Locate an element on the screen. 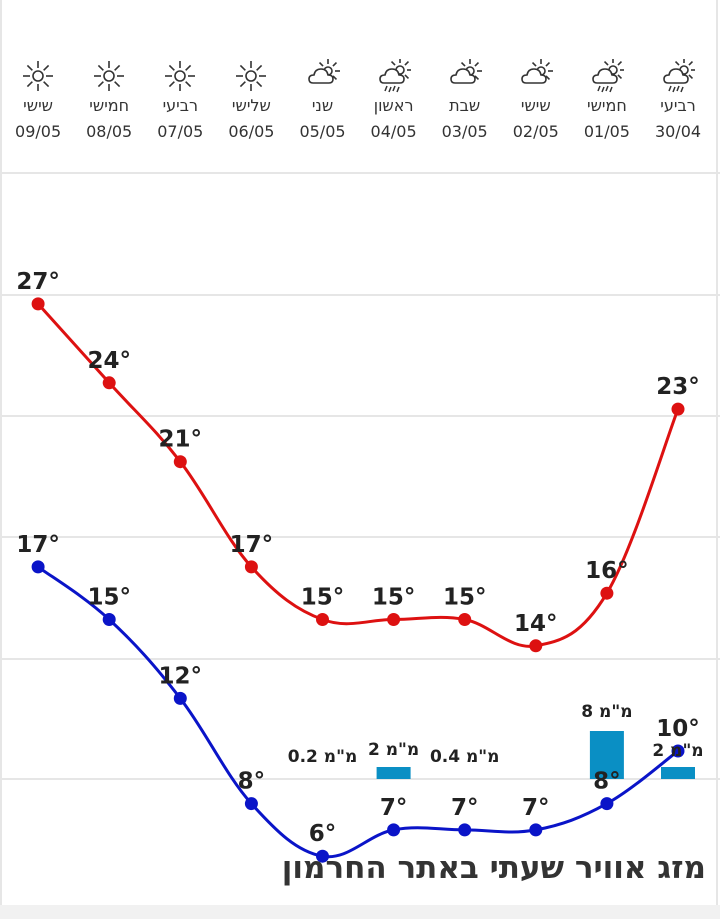  day-date: 03/05 is located at coordinates (464, 131).